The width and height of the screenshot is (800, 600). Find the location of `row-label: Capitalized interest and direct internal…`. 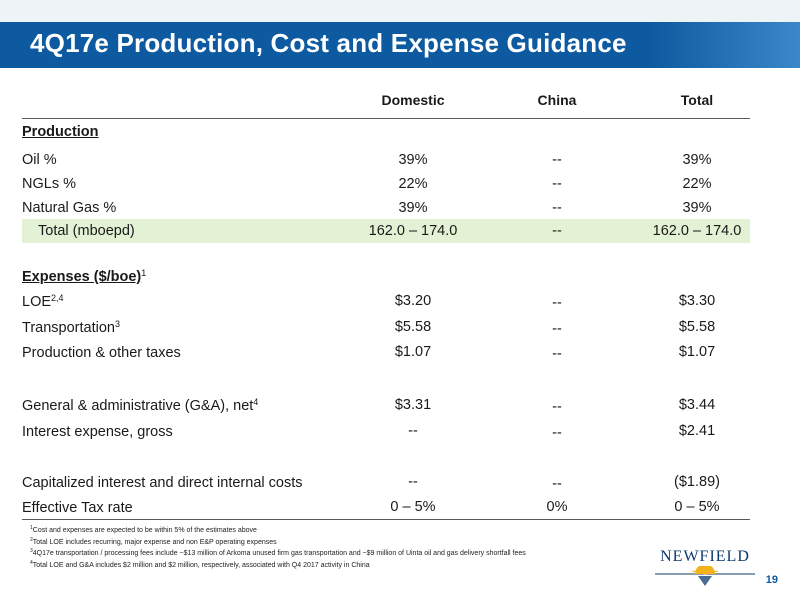

row-label: Capitalized interest and direct internal… is located at coordinates (162, 483).